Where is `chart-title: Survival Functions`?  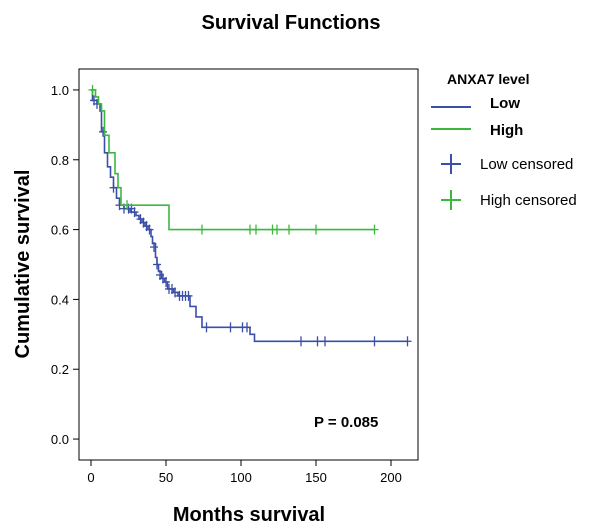
chart-title: Survival Functions is located at coordinates (291, 23).